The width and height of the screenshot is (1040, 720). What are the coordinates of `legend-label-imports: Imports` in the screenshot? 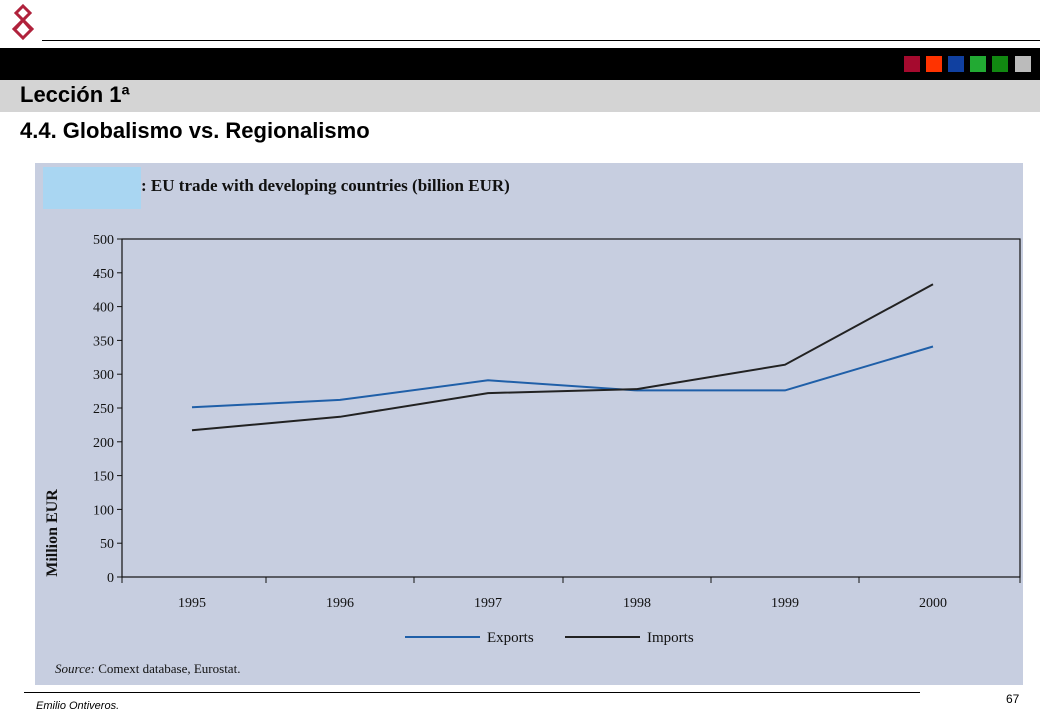 It's located at (670, 638).